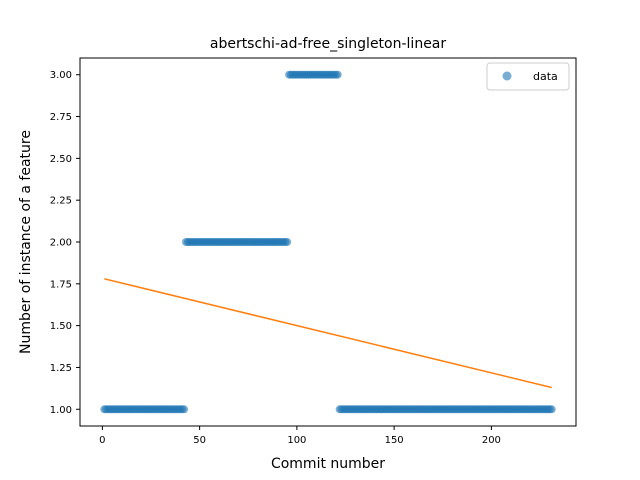 Image resolution: width=640 pixels, height=480 pixels. What do you see at coordinates (61, 201) in the screenshot?
I see `y-tick-label: 2.25` at bounding box center [61, 201].